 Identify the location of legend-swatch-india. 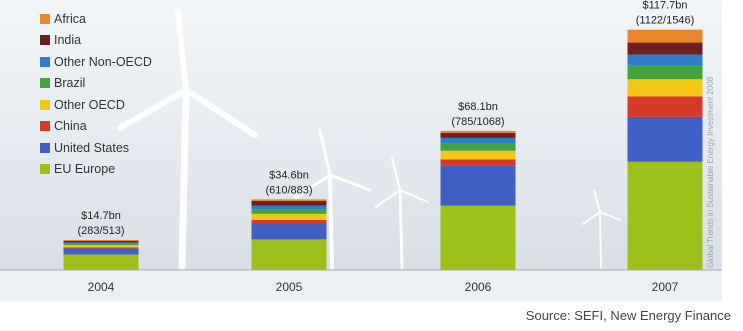
(45, 40).